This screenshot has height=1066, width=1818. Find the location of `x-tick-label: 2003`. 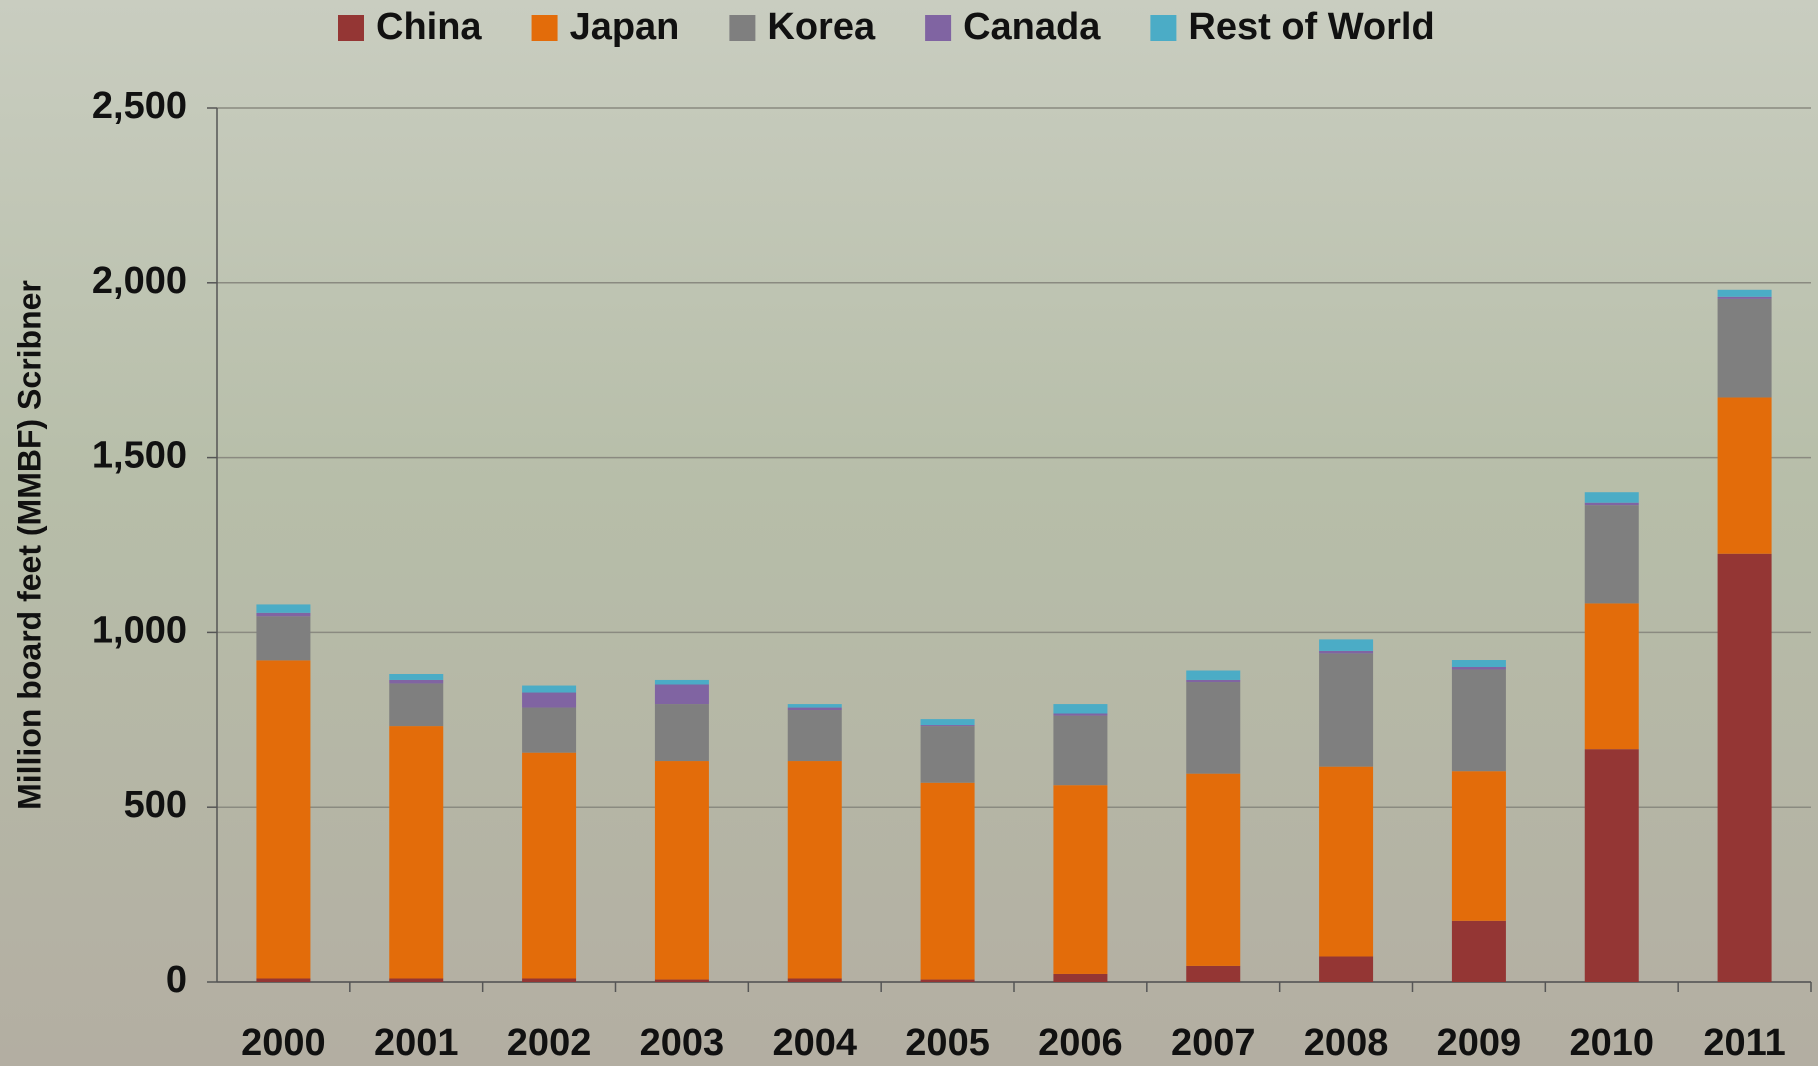

x-tick-label: 2003 is located at coordinates (682, 1043).